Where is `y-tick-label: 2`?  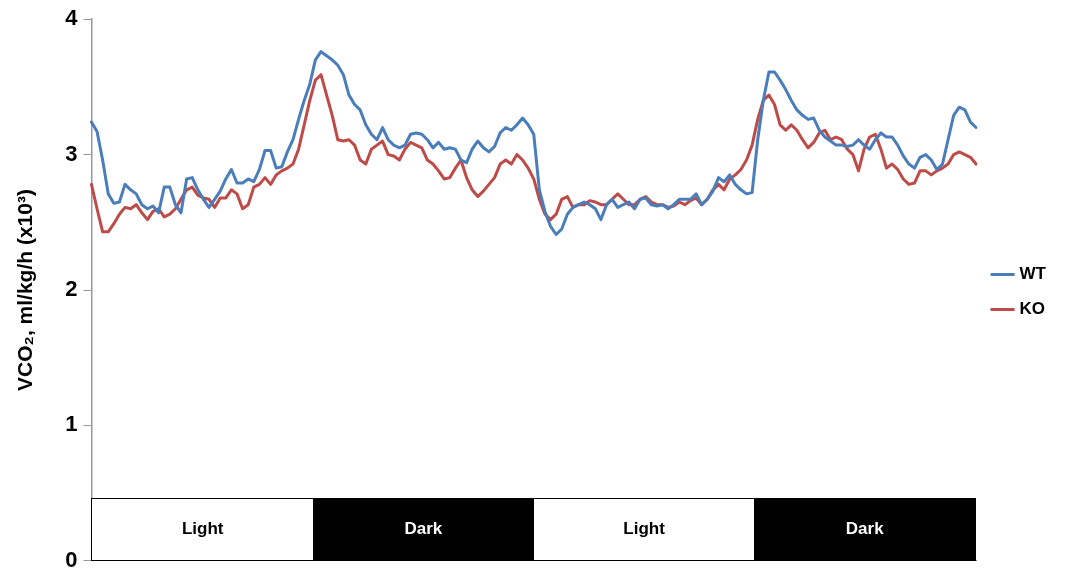
y-tick-label: 2 is located at coordinates (71, 289).